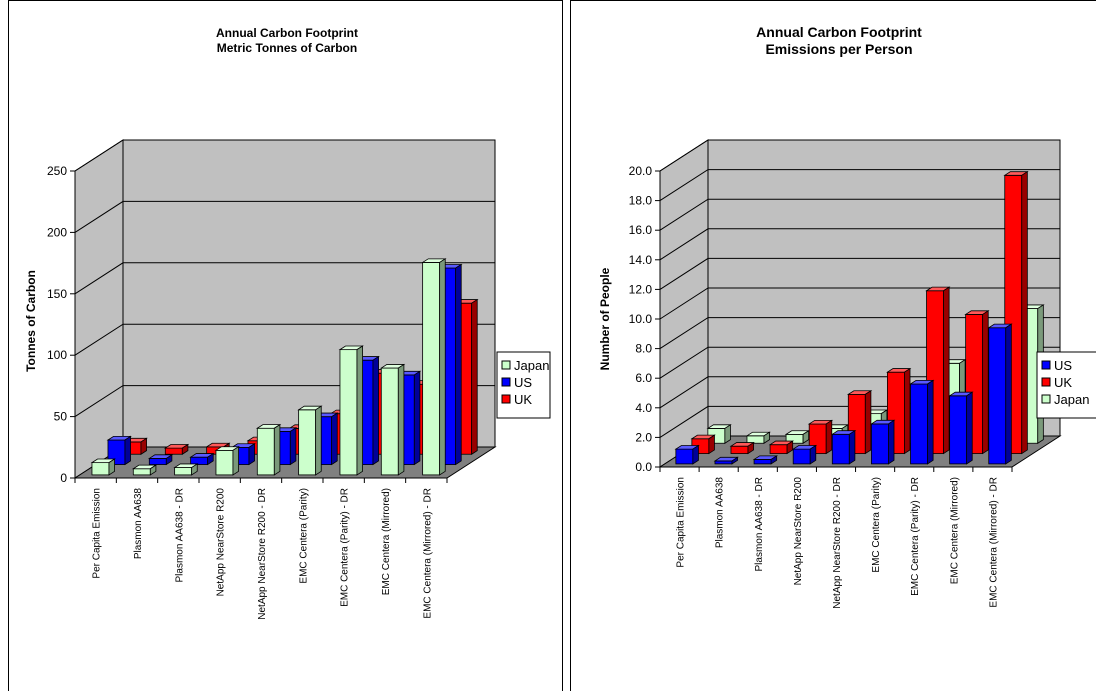  What do you see at coordinates (287, 48) in the screenshot?
I see `chart-subtitle: Metric Tonnes of Carbon` at bounding box center [287, 48].